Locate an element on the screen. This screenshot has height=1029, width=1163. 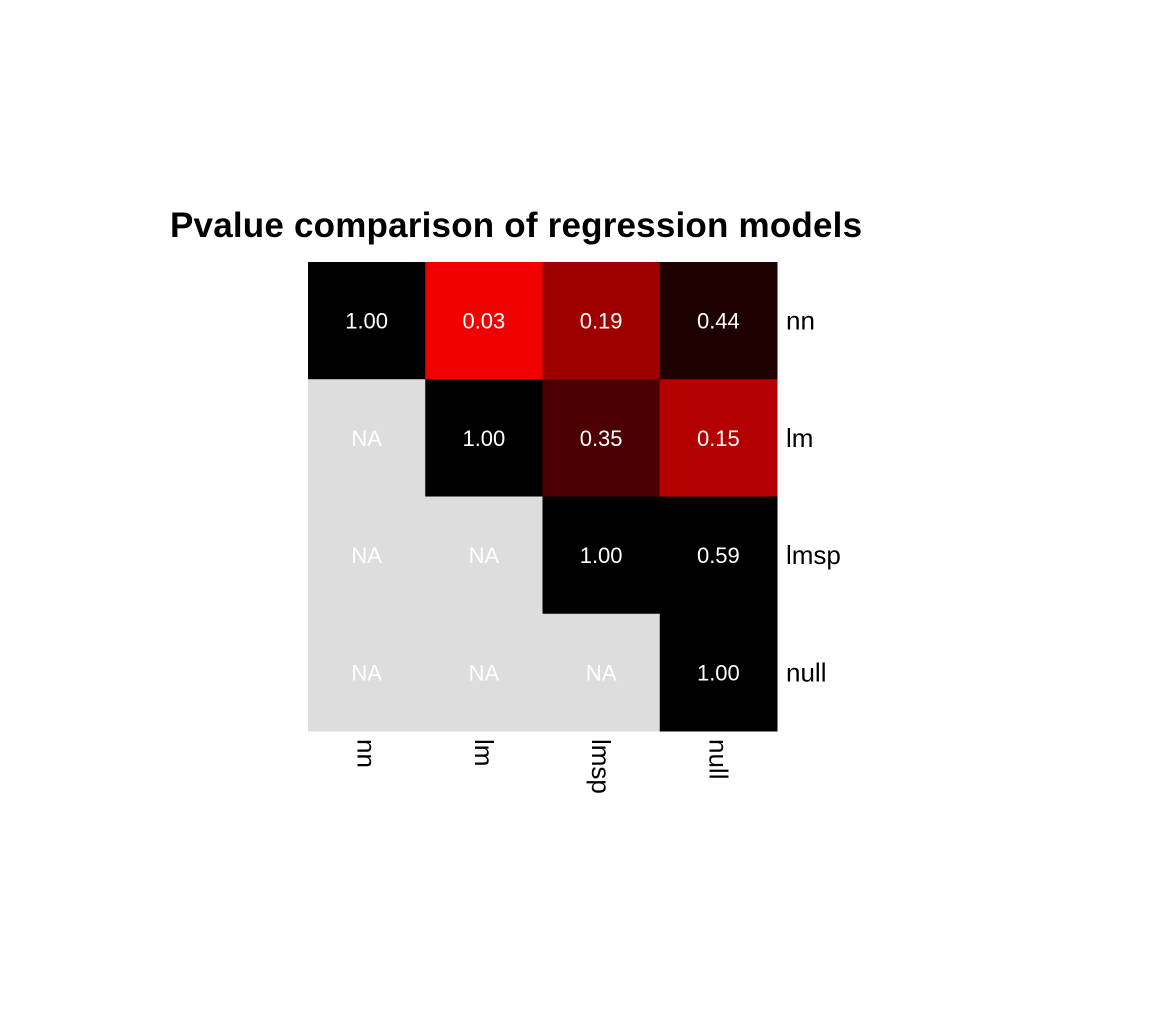
cell-label-nn-nn: 1.00 is located at coordinates (366, 321).